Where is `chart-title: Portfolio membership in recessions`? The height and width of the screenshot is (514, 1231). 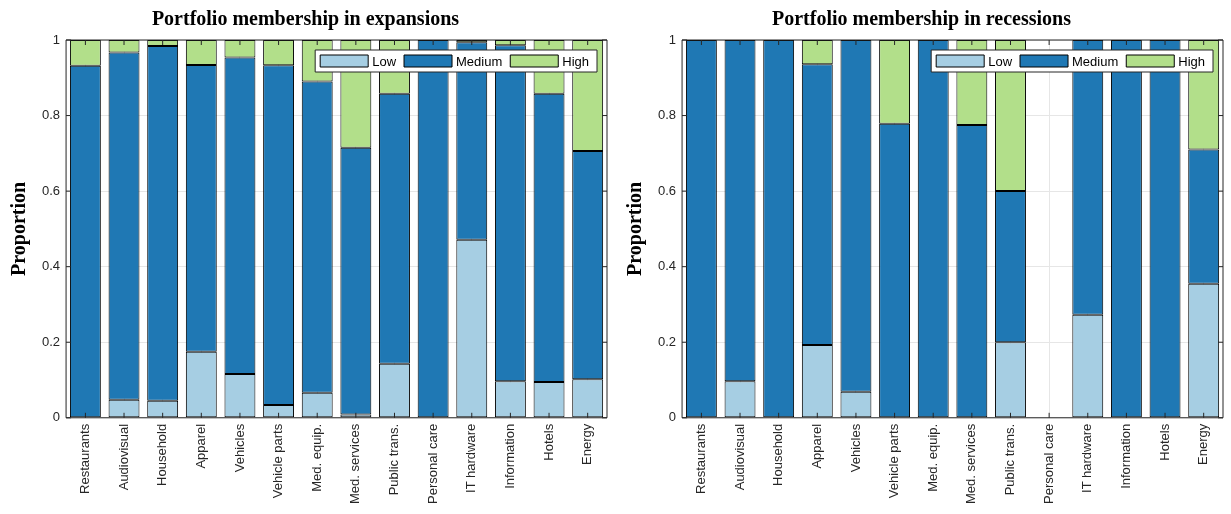
chart-title: Portfolio membership in recessions is located at coordinates (921, 19).